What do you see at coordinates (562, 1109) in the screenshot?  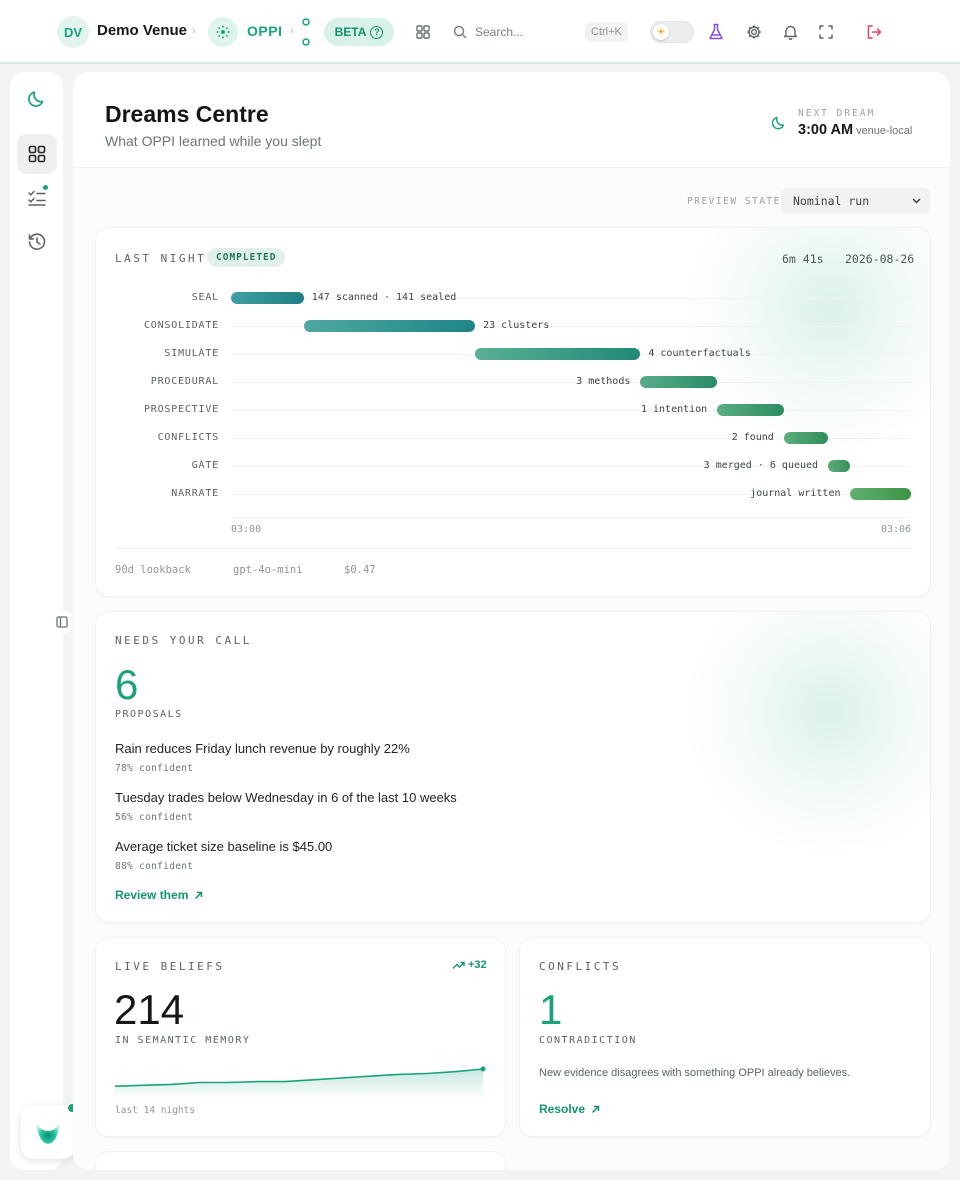 I see `resolve-label: Resolve` at bounding box center [562, 1109].